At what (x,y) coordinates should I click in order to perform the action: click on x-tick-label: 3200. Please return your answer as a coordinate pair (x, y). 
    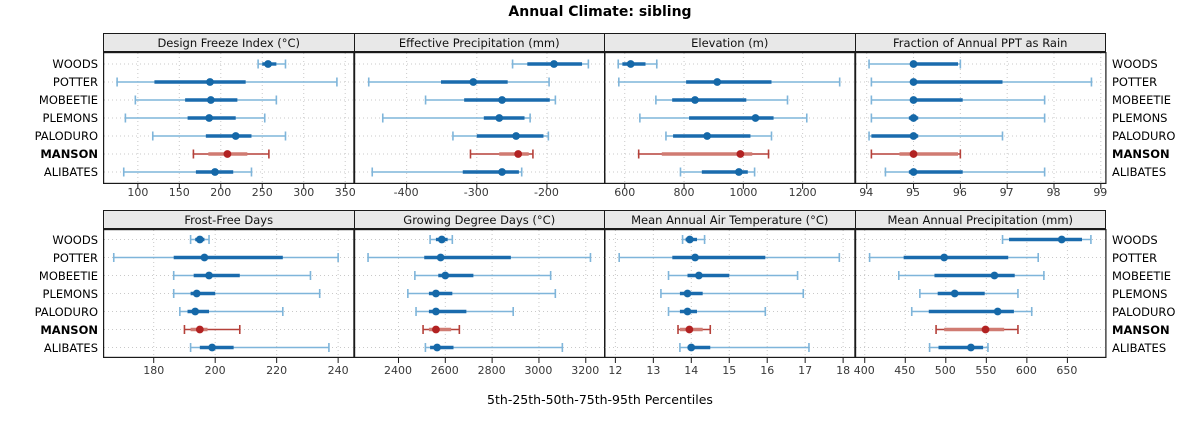
    Looking at the image, I should click on (585, 370).